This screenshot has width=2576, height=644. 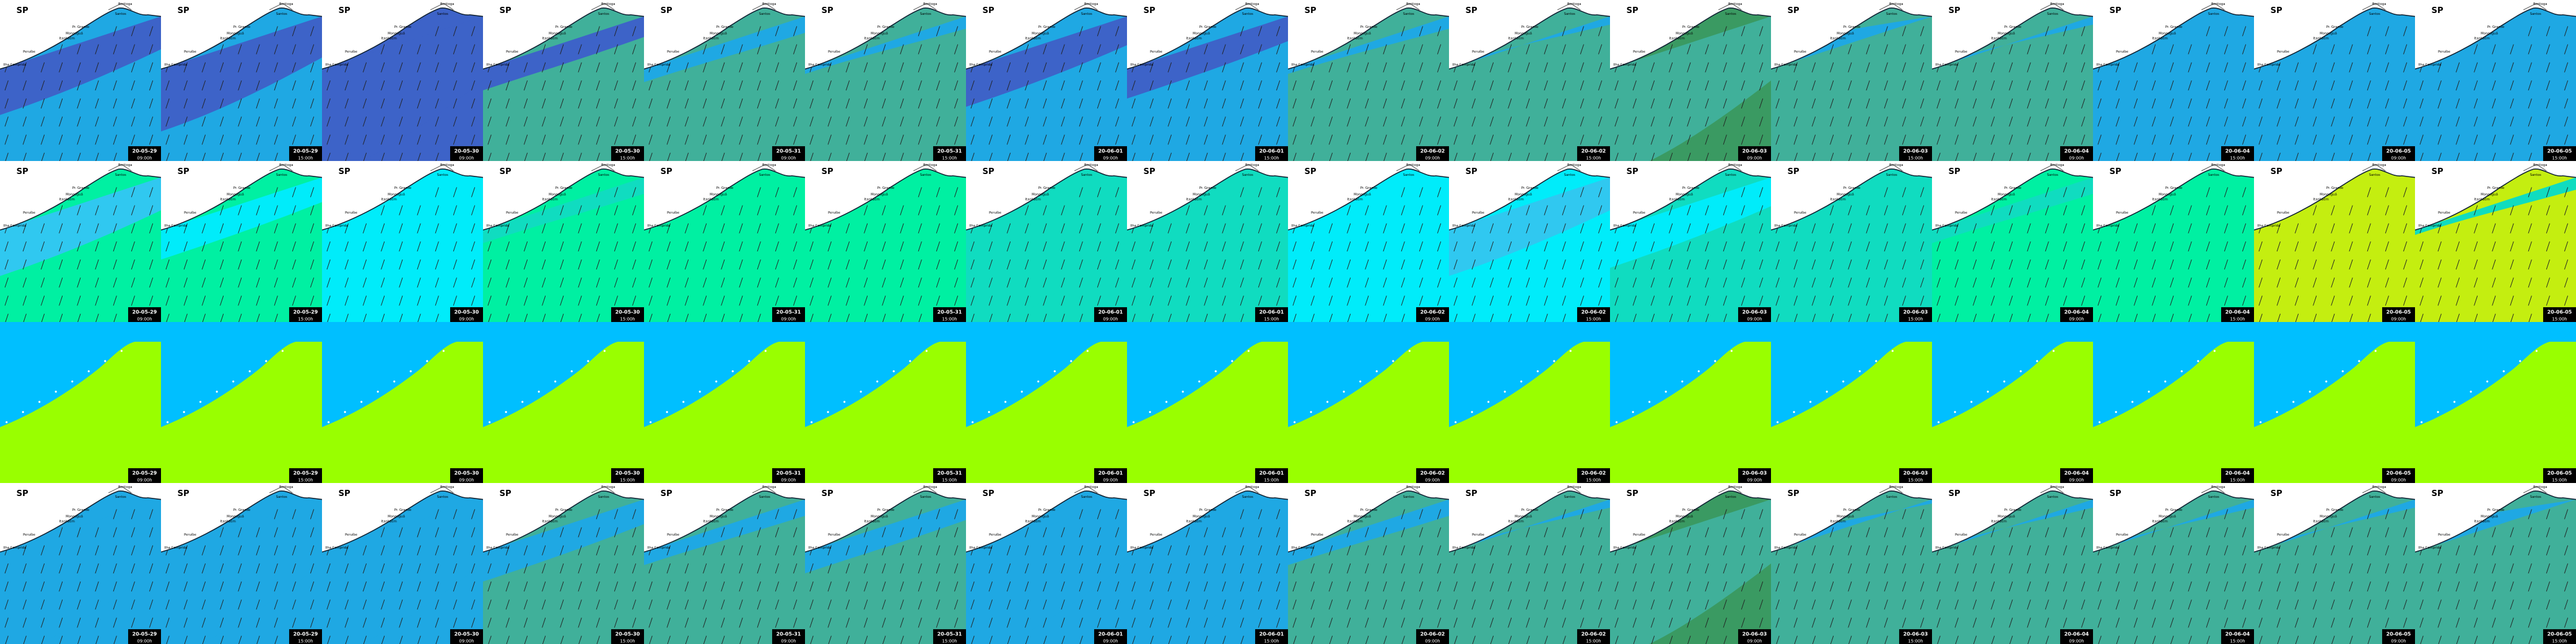 What do you see at coordinates (1247, 490) in the screenshot?
I see `bay` at bounding box center [1247, 490].